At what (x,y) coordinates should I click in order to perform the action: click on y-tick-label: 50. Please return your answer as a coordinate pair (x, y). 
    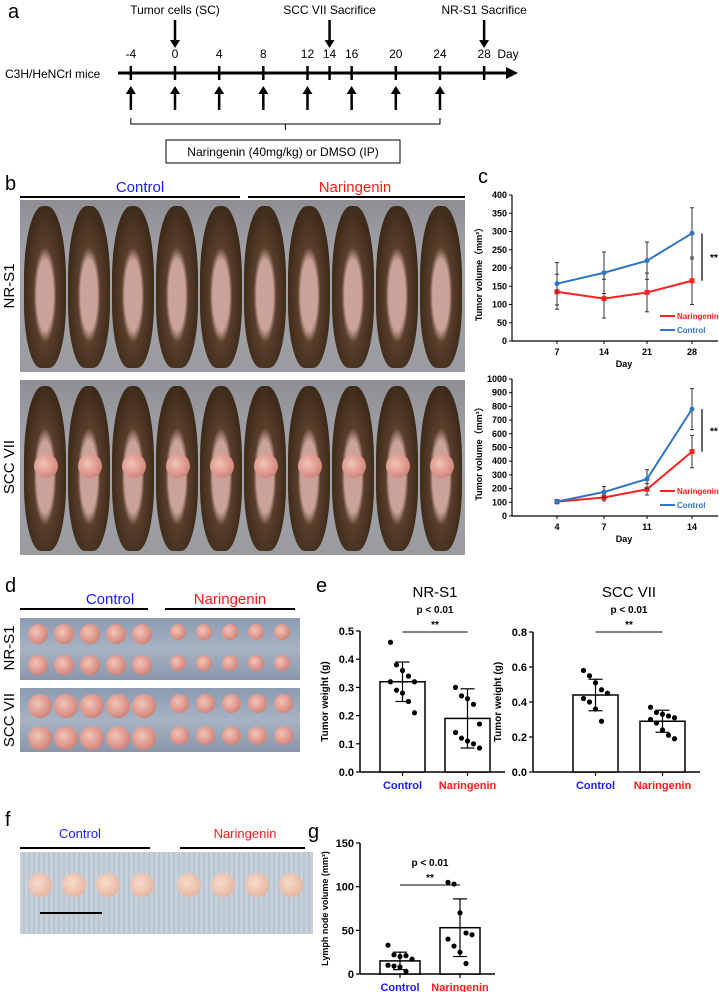
    Looking at the image, I should click on (502, 323).